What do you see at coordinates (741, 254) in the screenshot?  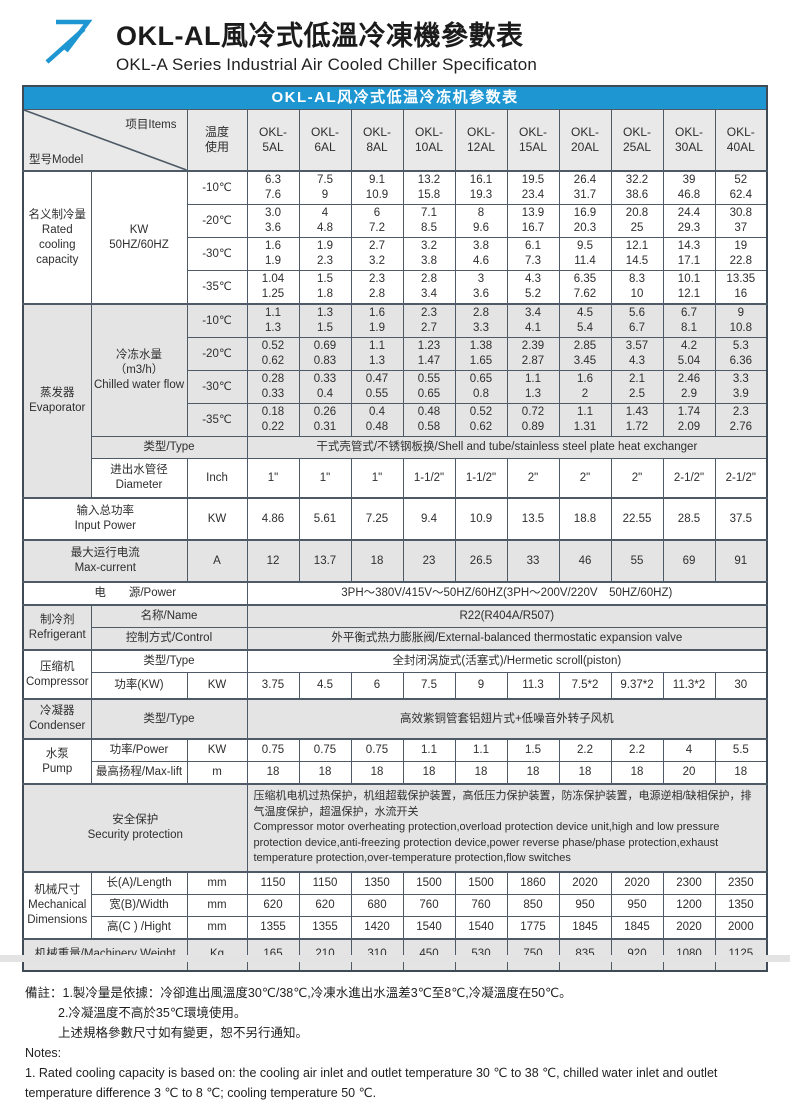 I see `value-cell: 19 22.8` at bounding box center [741, 254].